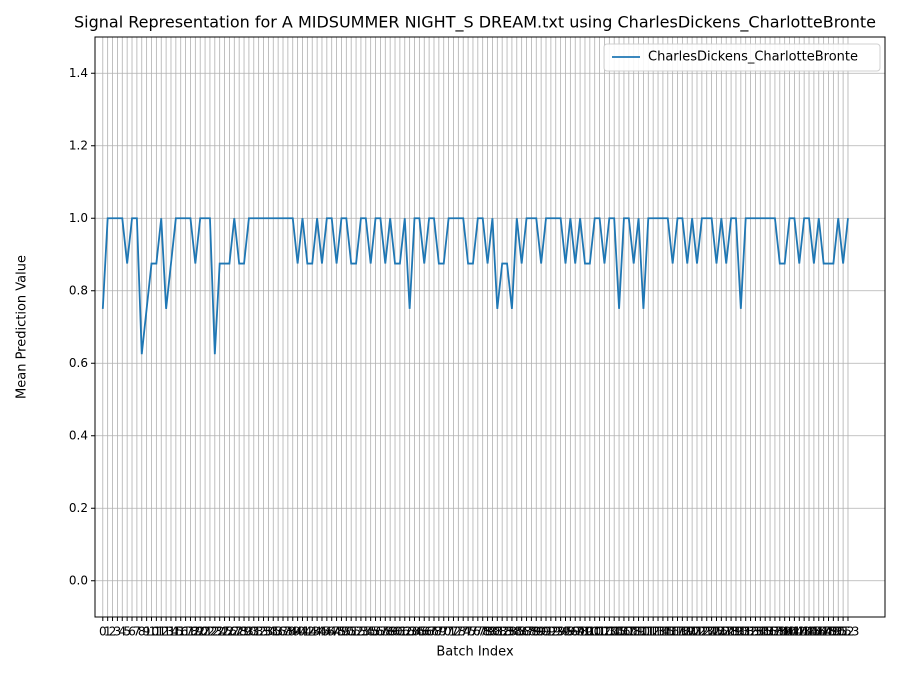 Image resolution: width=900 pixels, height=675 pixels. I want to click on x-tick-label: 150, so click(833, 632).